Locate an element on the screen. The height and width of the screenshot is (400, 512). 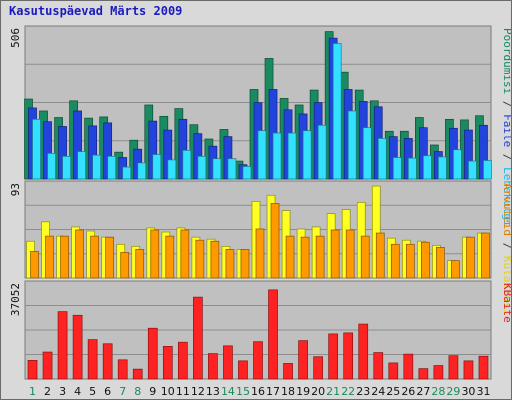
x-tick-label-3: 3 is located at coordinates (62, 391).